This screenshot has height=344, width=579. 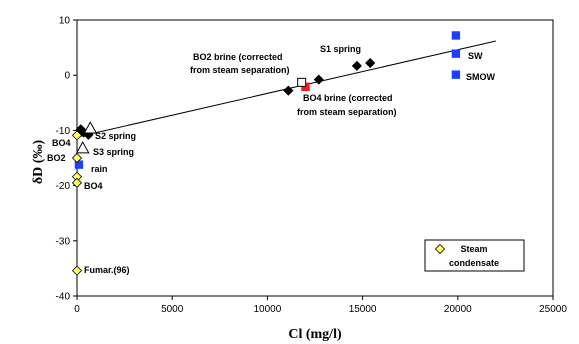 What do you see at coordinates (315, 334) in the screenshot?
I see `x-axis-title: Cl (mg/l)` at bounding box center [315, 334].